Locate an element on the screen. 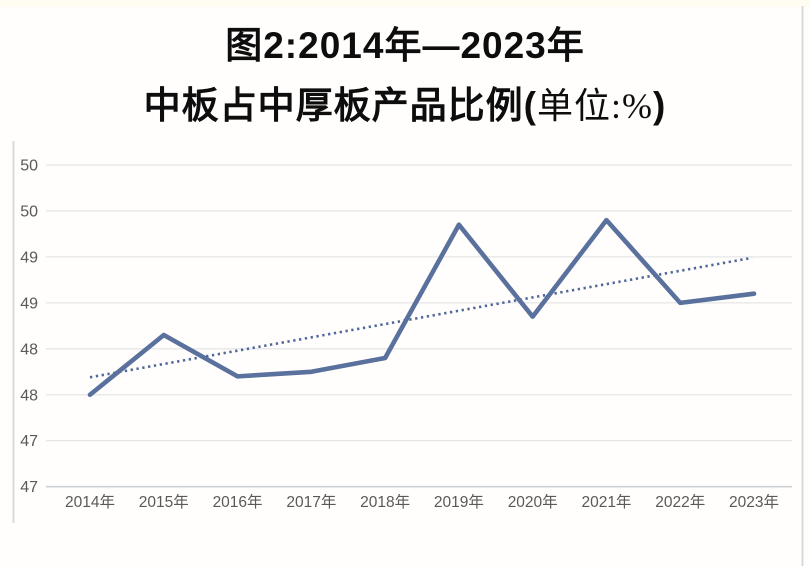  x-tick-label: 2016年 is located at coordinates (238, 502).